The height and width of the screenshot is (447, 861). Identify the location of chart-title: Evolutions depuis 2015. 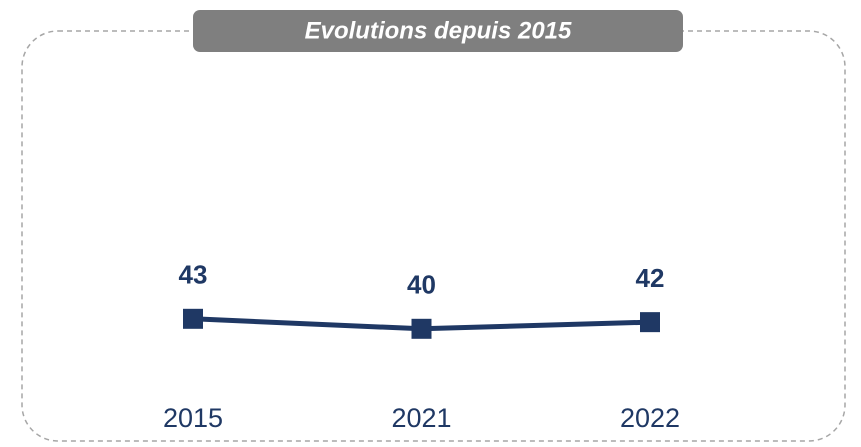
(438, 30).